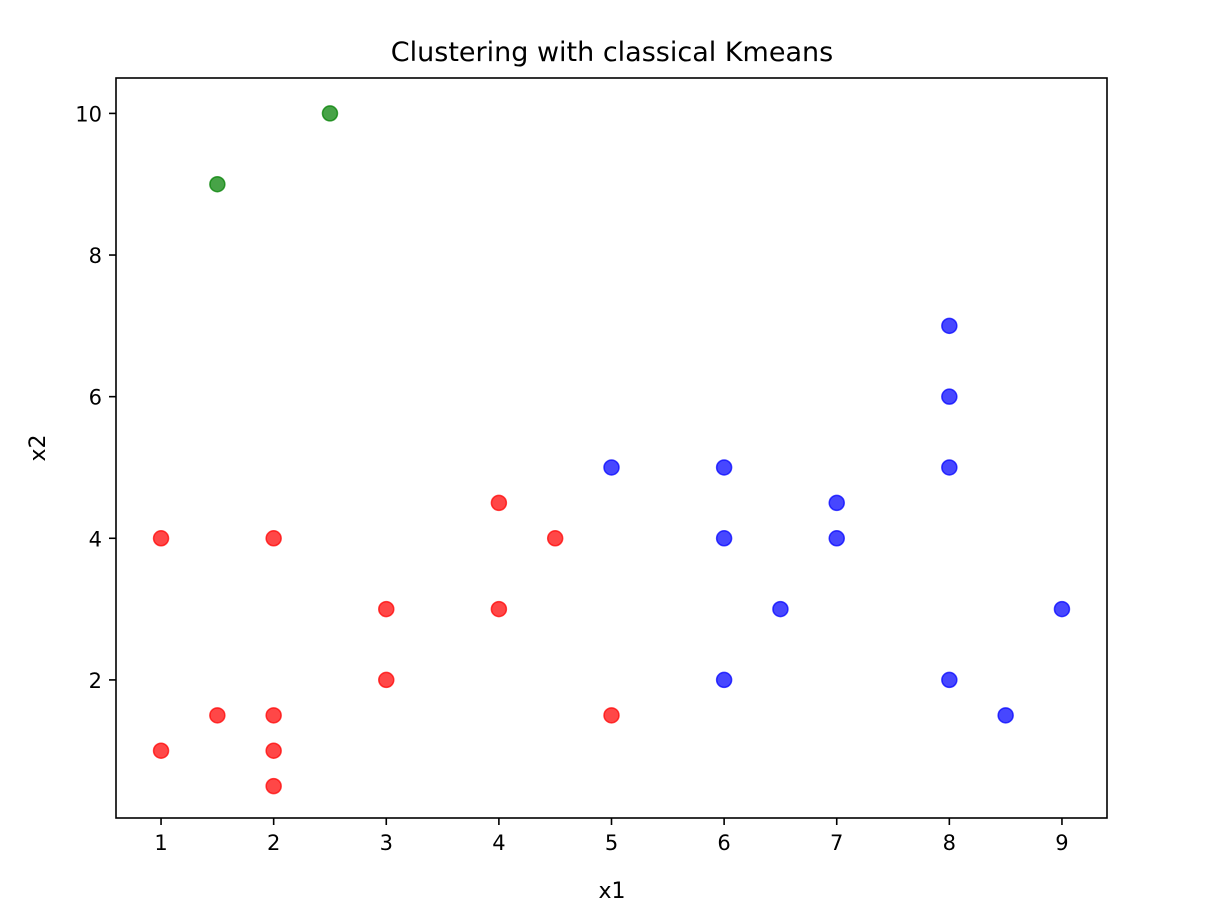 The width and height of the screenshot is (1208, 922). Describe the element at coordinates (949, 843) in the screenshot. I see `x-tick-label: 8` at that location.